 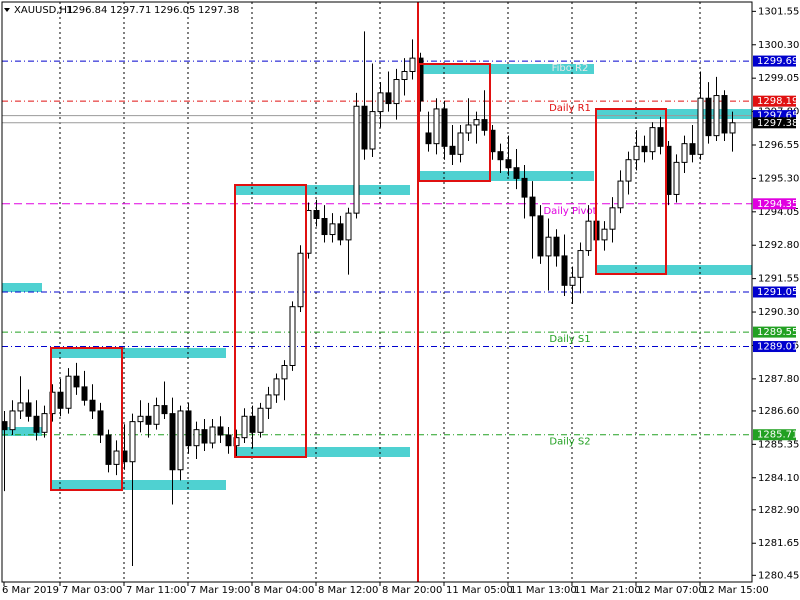 I want to click on ohlc-value: 1296.05, so click(x=174, y=10).